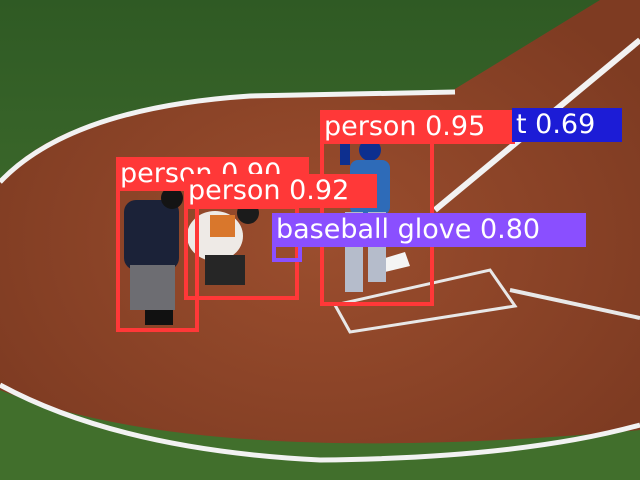 The height and width of the screenshot is (480, 640). What do you see at coordinates (429, 230) in the screenshot?
I see `label-baseball-glove: baseball glove 0.80` at bounding box center [429, 230].